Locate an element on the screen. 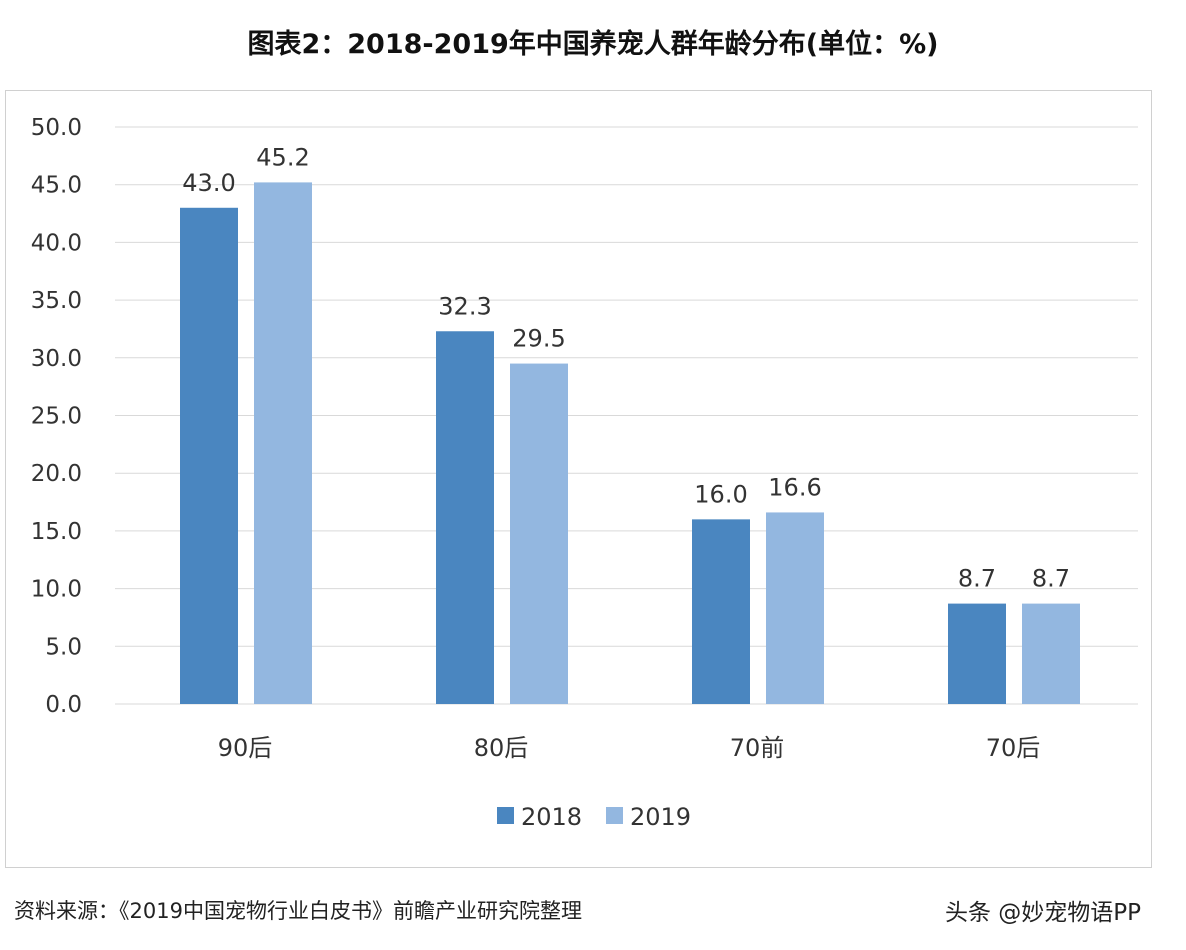 The width and height of the screenshot is (1186, 950). y-tick-label: 5.0 is located at coordinates (63, 647).